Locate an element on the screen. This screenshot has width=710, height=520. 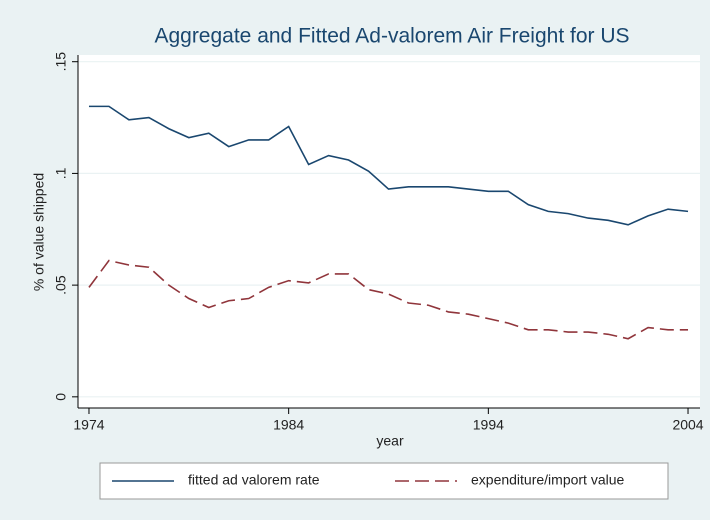
y-tick-label: .05 is located at coordinates (61, 285).